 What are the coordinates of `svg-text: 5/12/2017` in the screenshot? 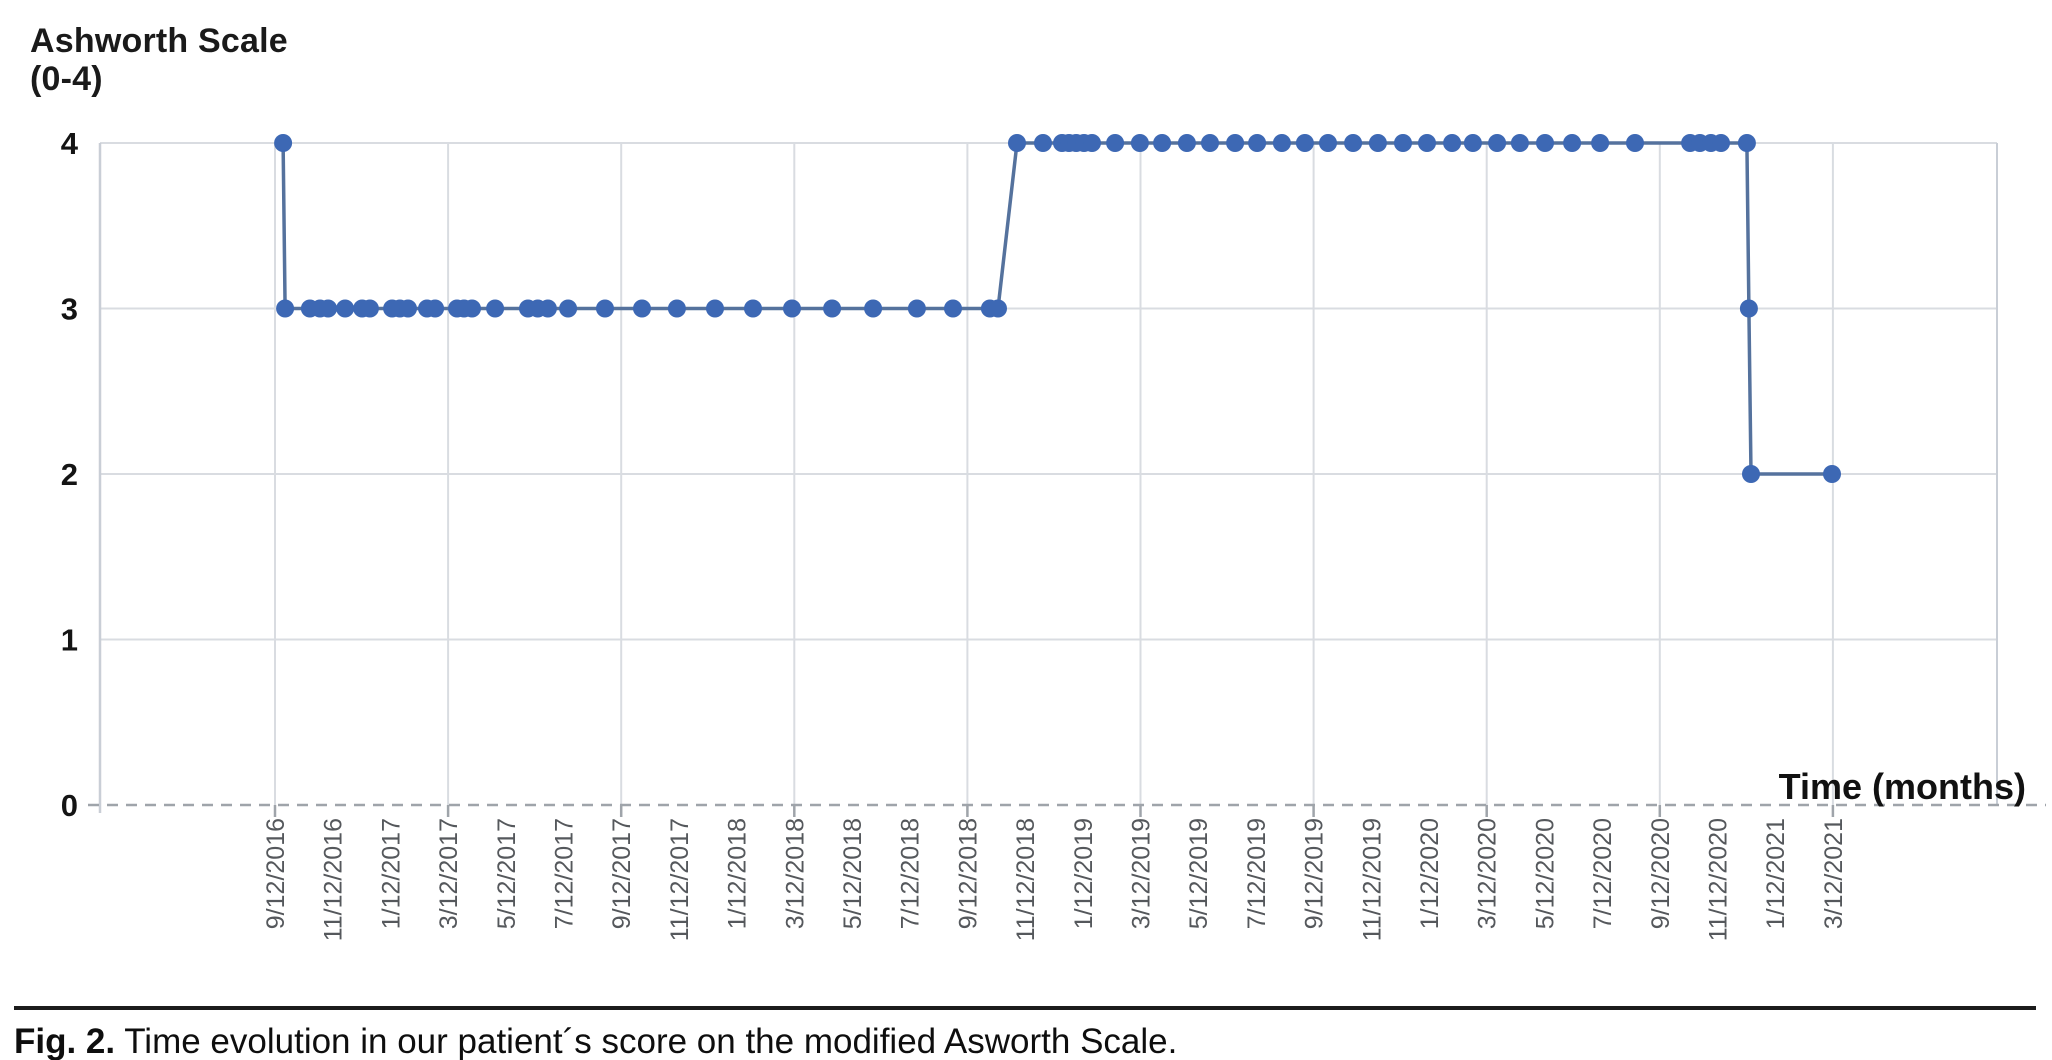 It's located at (507, 873).